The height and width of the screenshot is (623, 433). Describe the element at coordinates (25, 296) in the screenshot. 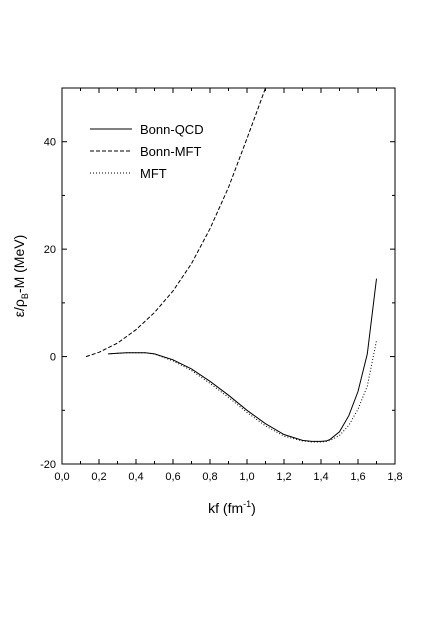

I see `y-axis-label-sub: B` at that location.